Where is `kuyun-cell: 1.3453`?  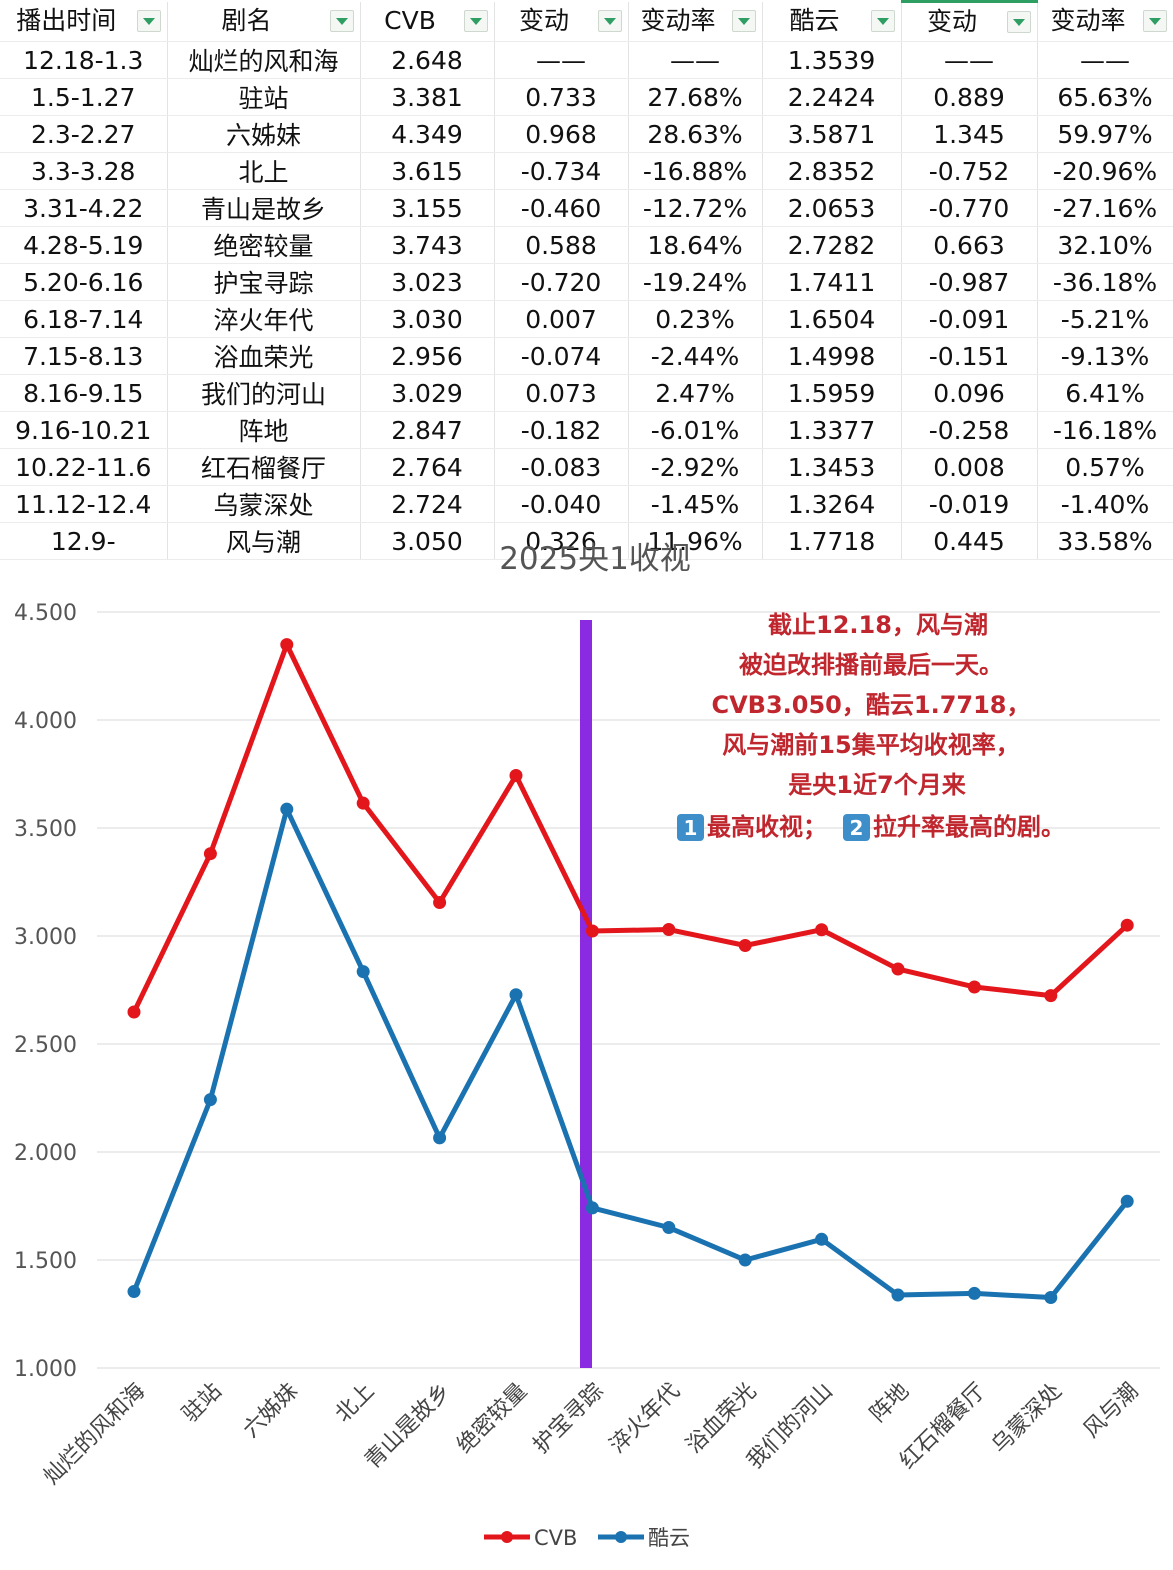 kuyun-cell: 1.3453 is located at coordinates (832, 467).